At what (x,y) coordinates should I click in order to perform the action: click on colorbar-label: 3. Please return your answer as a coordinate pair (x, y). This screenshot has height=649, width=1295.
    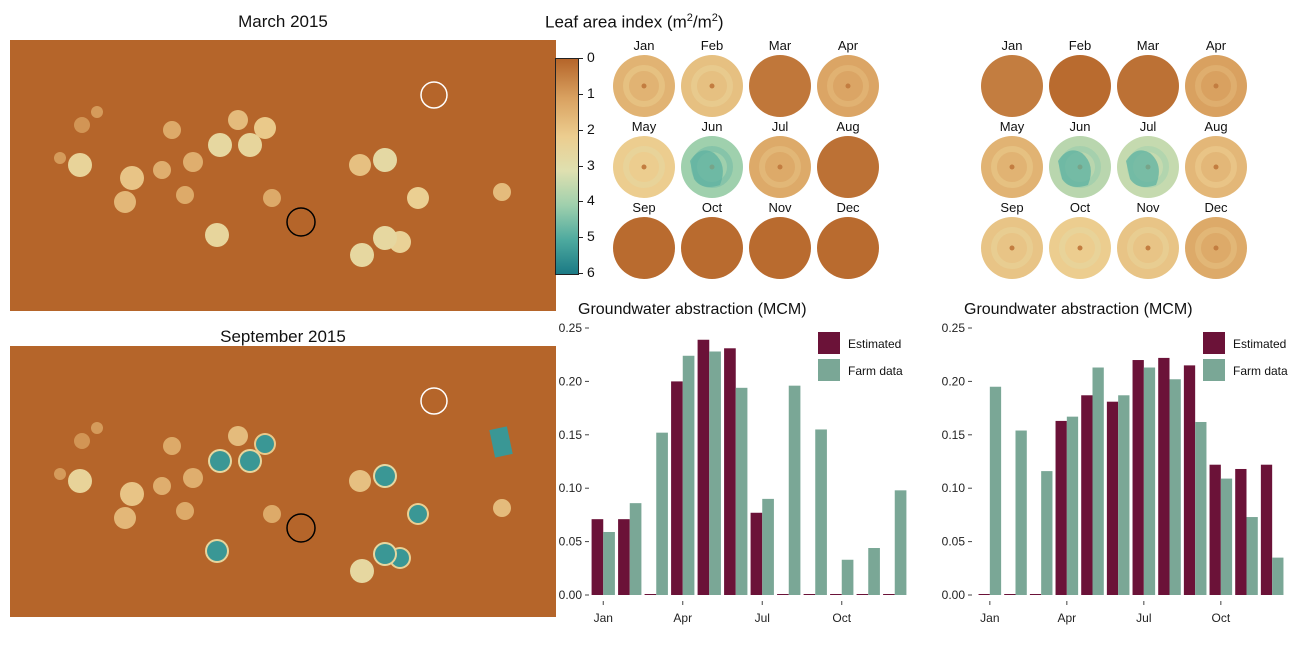
    Looking at the image, I should click on (591, 164).